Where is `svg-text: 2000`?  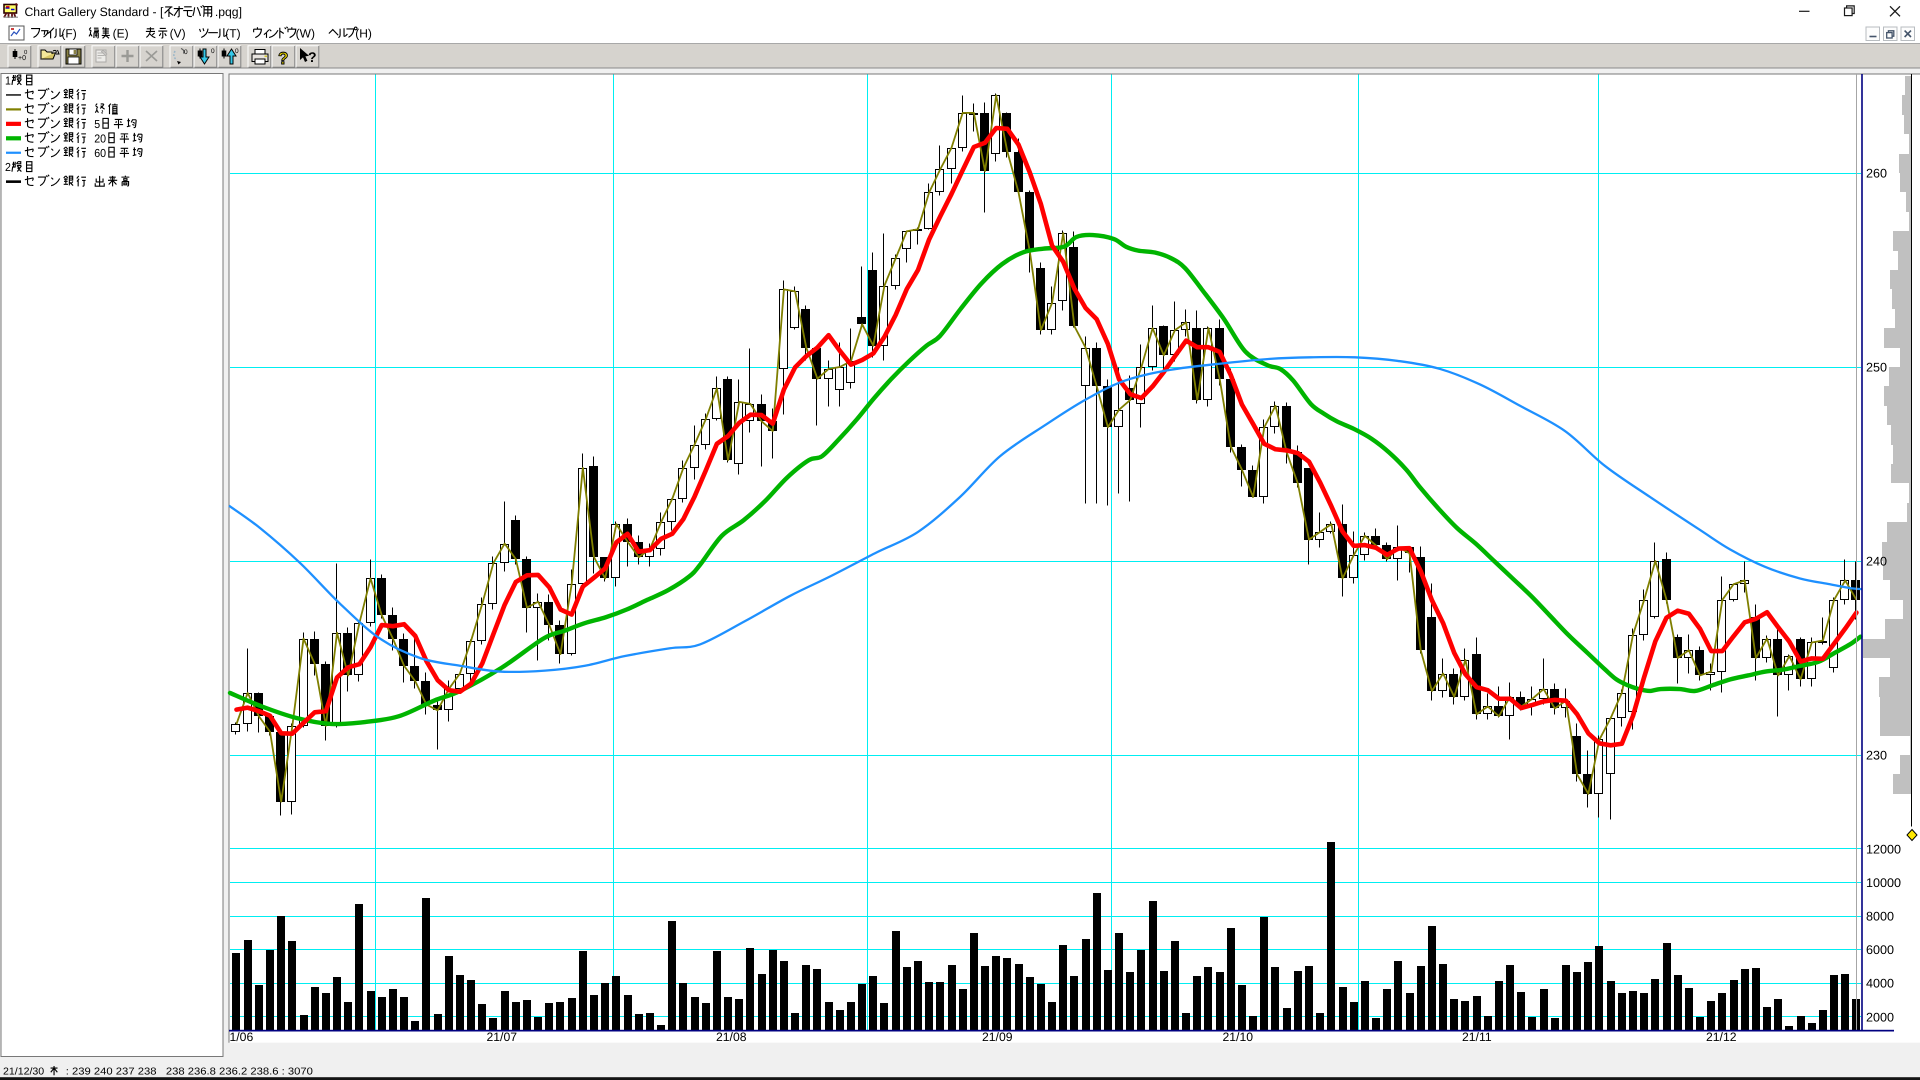 svg-text: 2000 is located at coordinates (1880, 1017).